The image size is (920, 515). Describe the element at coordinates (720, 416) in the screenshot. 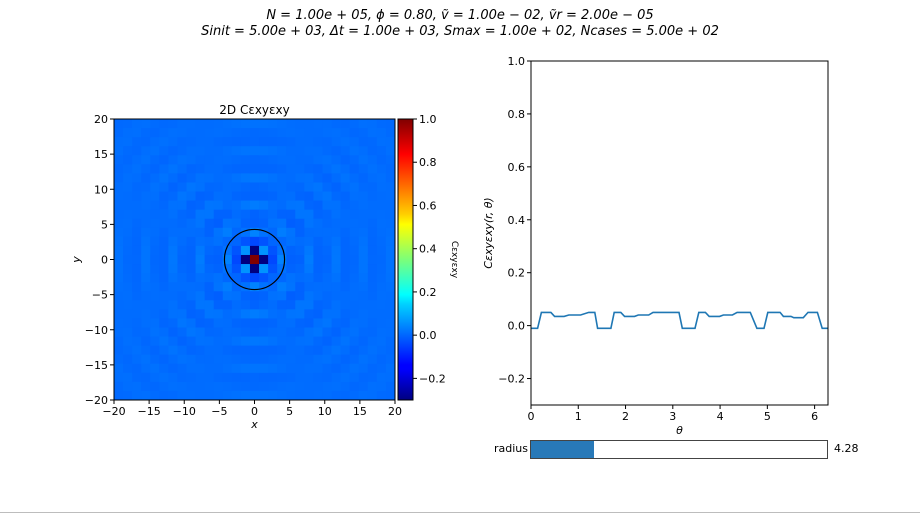

I see `line-x-tick-label: 4` at that location.